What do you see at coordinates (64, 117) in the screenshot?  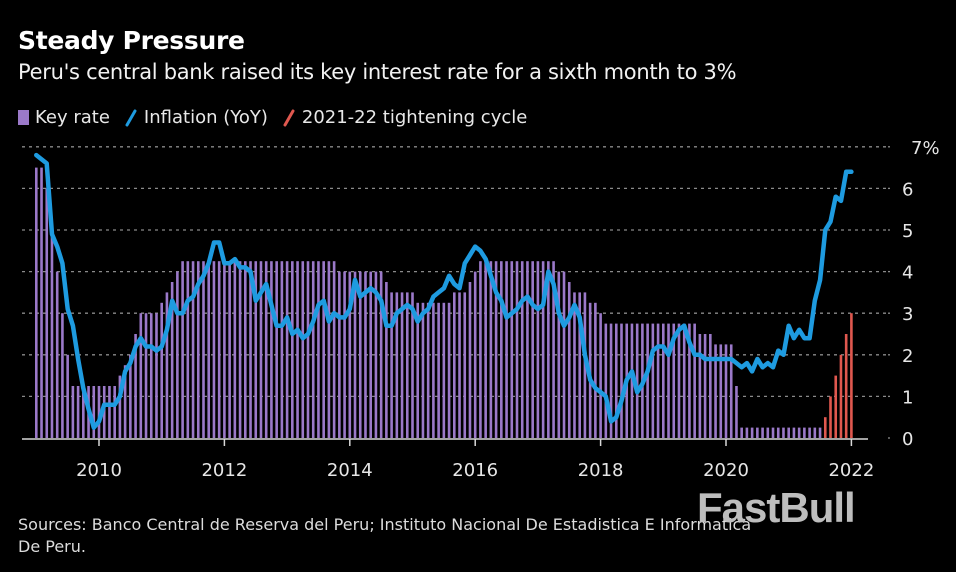 I see `legend-item-key-rate: Key rate` at bounding box center [64, 117].